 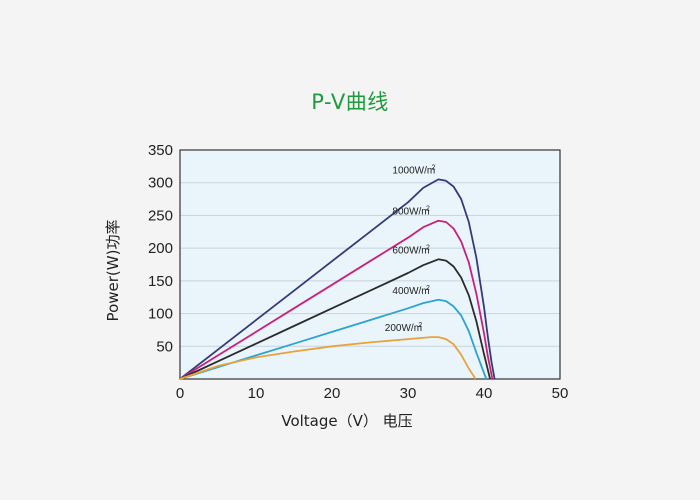 I want to click on series-label-1000W-m: 1000W/m, so click(x=413, y=170).